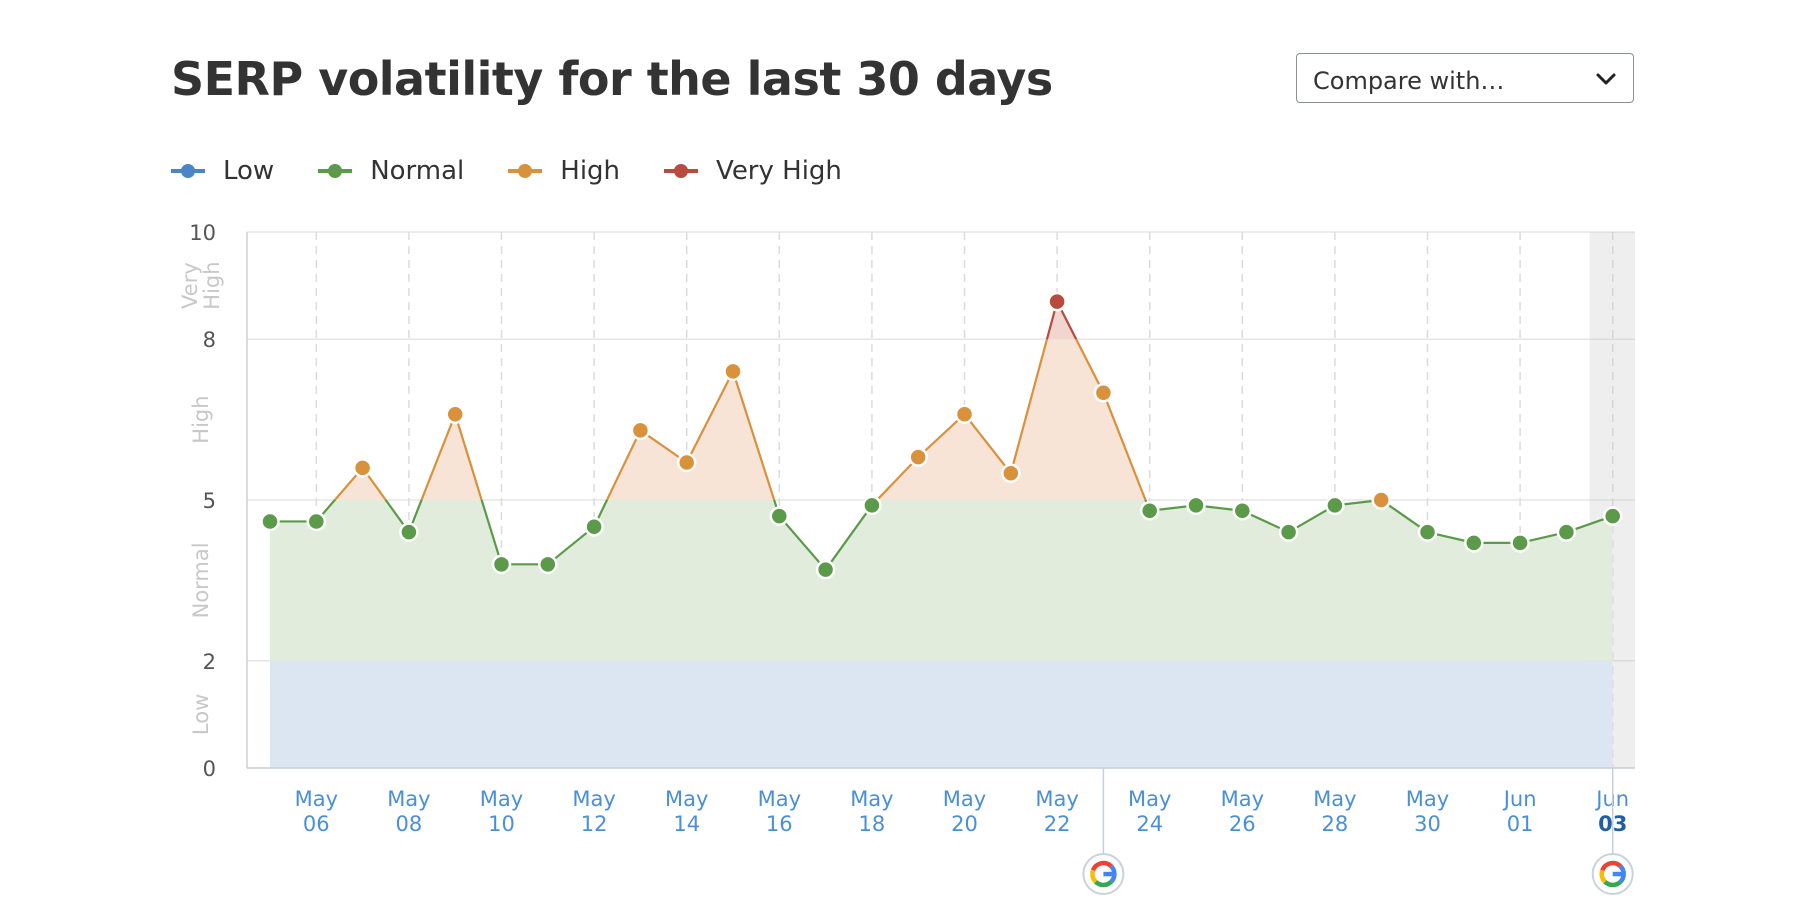  What do you see at coordinates (249, 171) in the screenshot?
I see `legend-label-low: Low` at bounding box center [249, 171].